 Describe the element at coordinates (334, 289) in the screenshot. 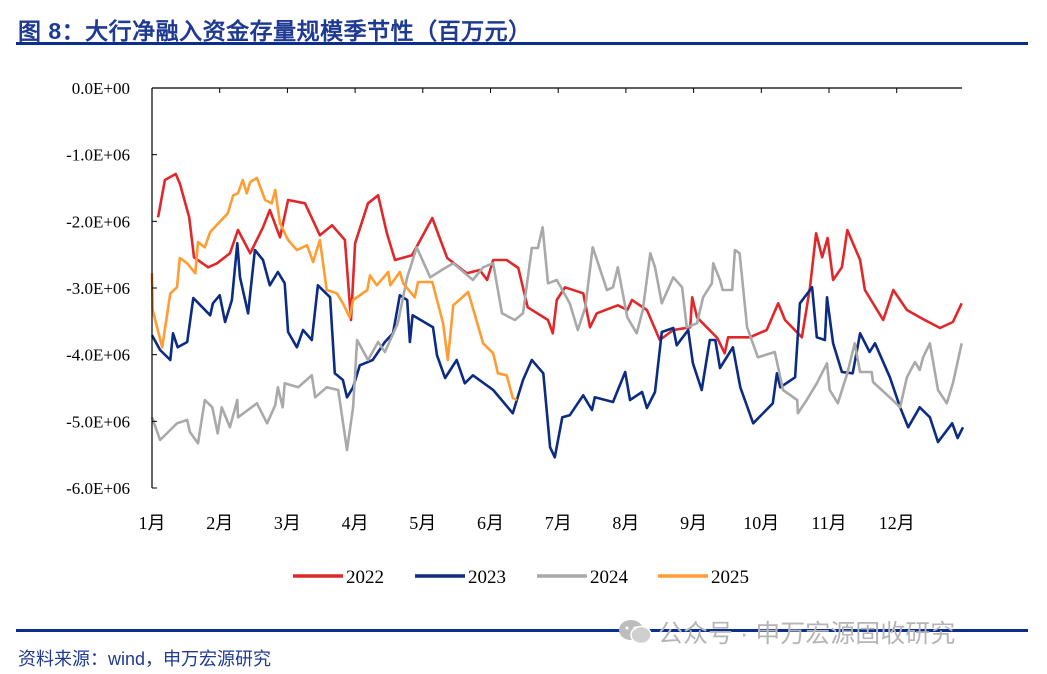

I see `series-line-2025` at that location.